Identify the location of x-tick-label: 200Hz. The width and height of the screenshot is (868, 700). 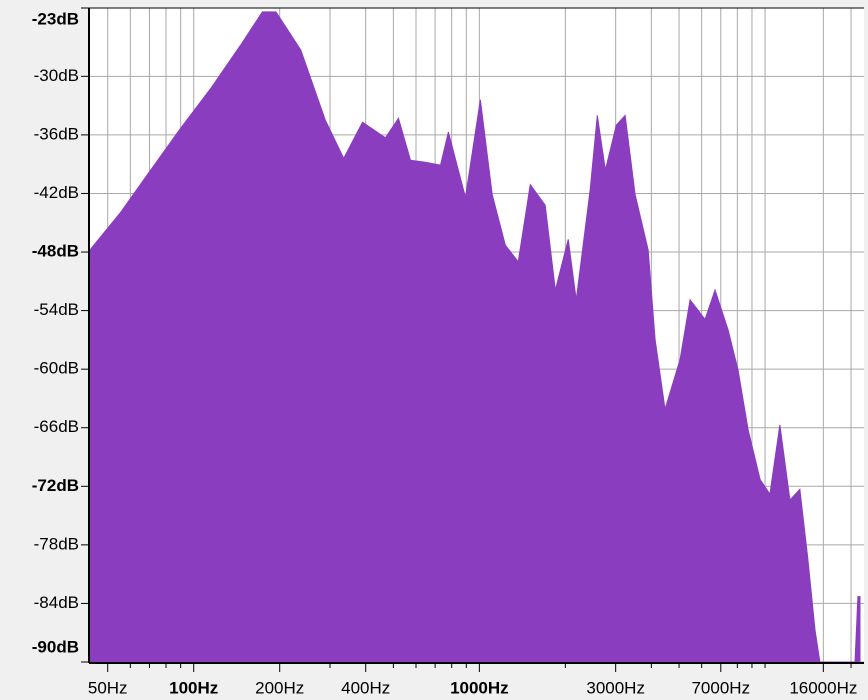
(279, 687).